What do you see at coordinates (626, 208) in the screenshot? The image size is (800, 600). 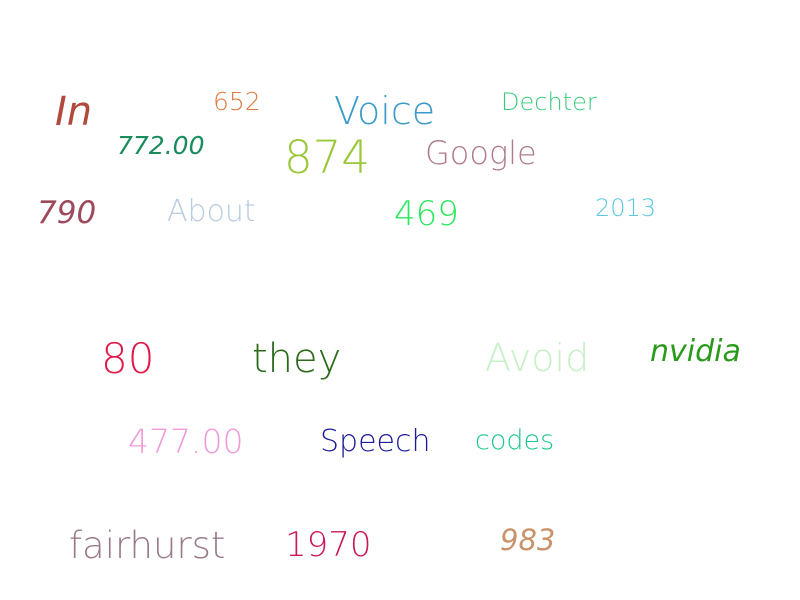 I see `word-2013: 2013` at bounding box center [626, 208].